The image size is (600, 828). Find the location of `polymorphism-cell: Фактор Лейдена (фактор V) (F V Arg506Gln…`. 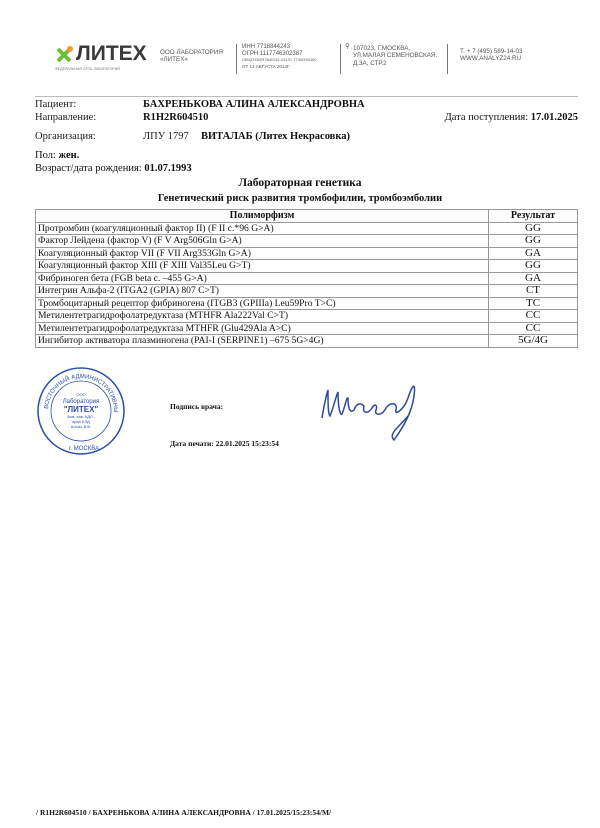

polymorphism-cell: Фактор Лейдена (фактор V) (F V Arg506Gln… is located at coordinates (262, 241).